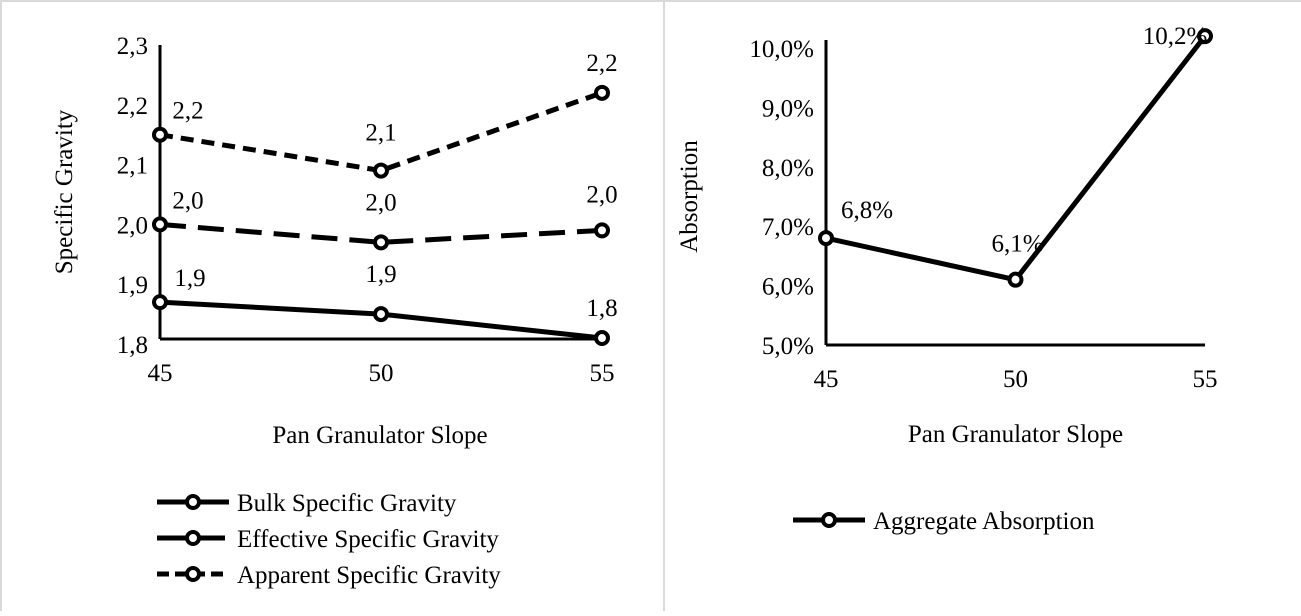  What do you see at coordinates (984, 521) in the screenshot?
I see `legend-label: Aggregate Absorption` at bounding box center [984, 521].